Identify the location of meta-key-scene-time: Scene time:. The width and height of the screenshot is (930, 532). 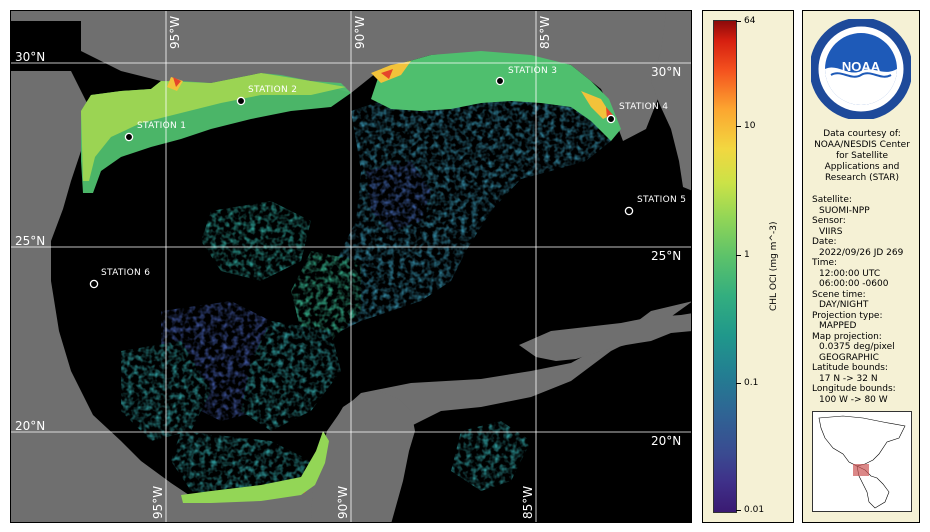
(839, 294).